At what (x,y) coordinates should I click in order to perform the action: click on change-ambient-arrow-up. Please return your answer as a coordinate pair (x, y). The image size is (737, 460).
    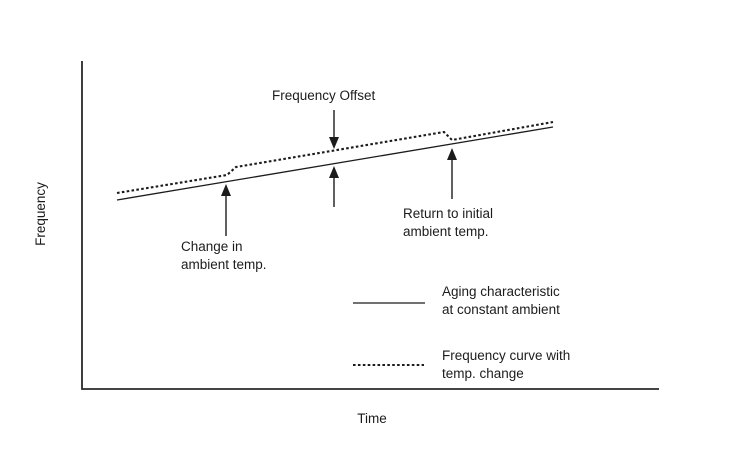
    Looking at the image, I should click on (226, 210).